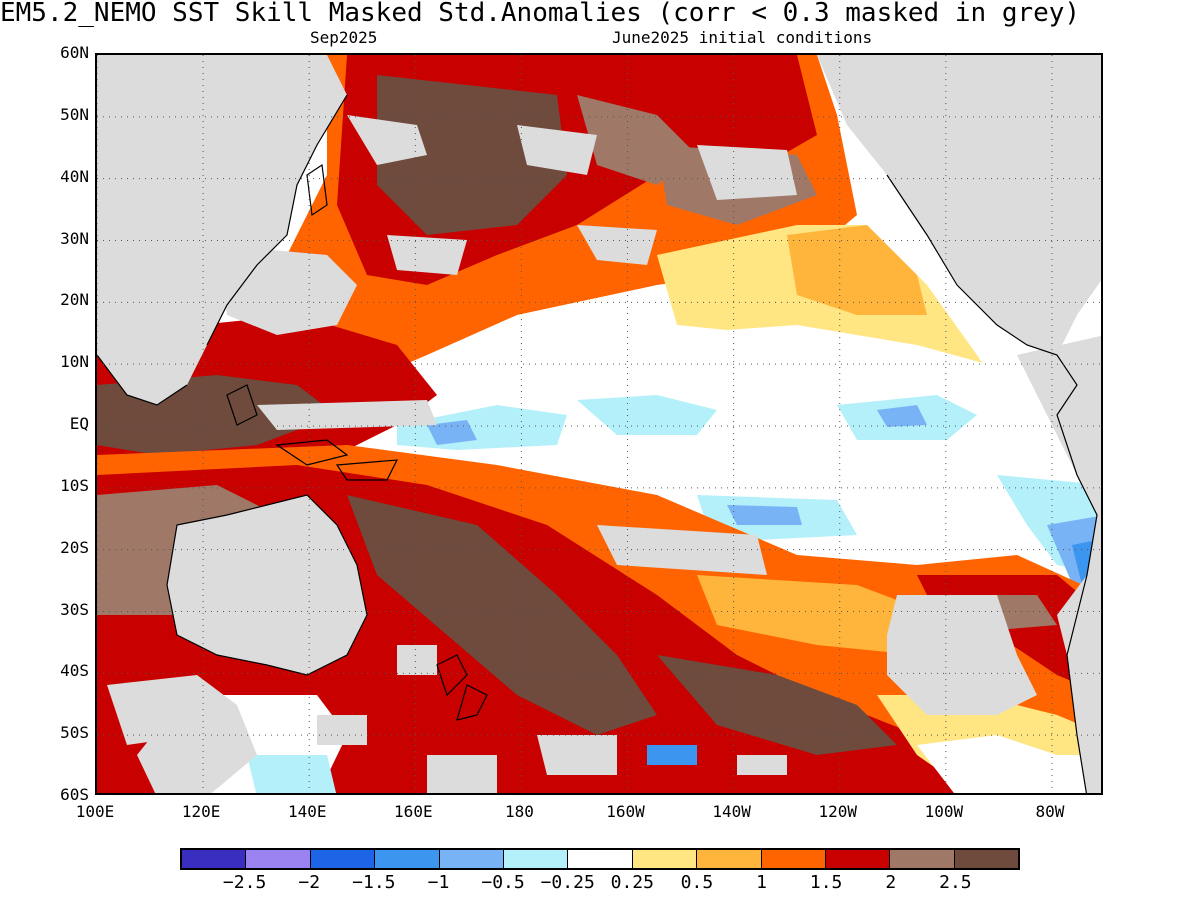 The image size is (1200, 900). I want to click on target-month: Sep2025, so click(344, 37).